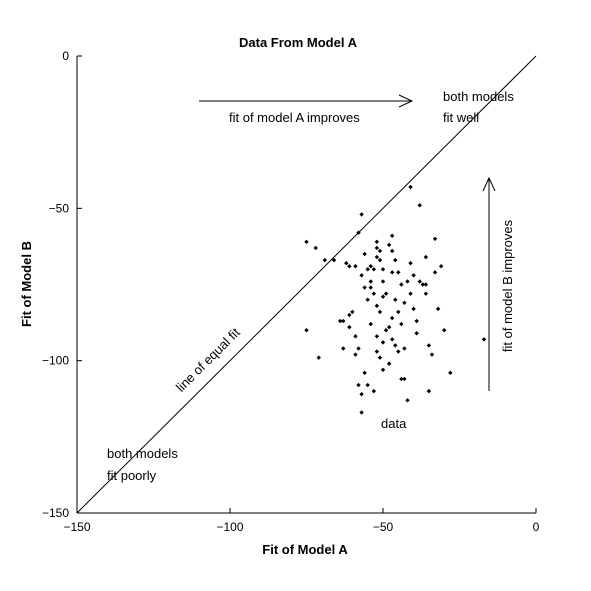 Image resolution: width=591 pixels, height=591 pixels. What do you see at coordinates (536, 527) in the screenshot?
I see `x-tick-label: 0` at bounding box center [536, 527].